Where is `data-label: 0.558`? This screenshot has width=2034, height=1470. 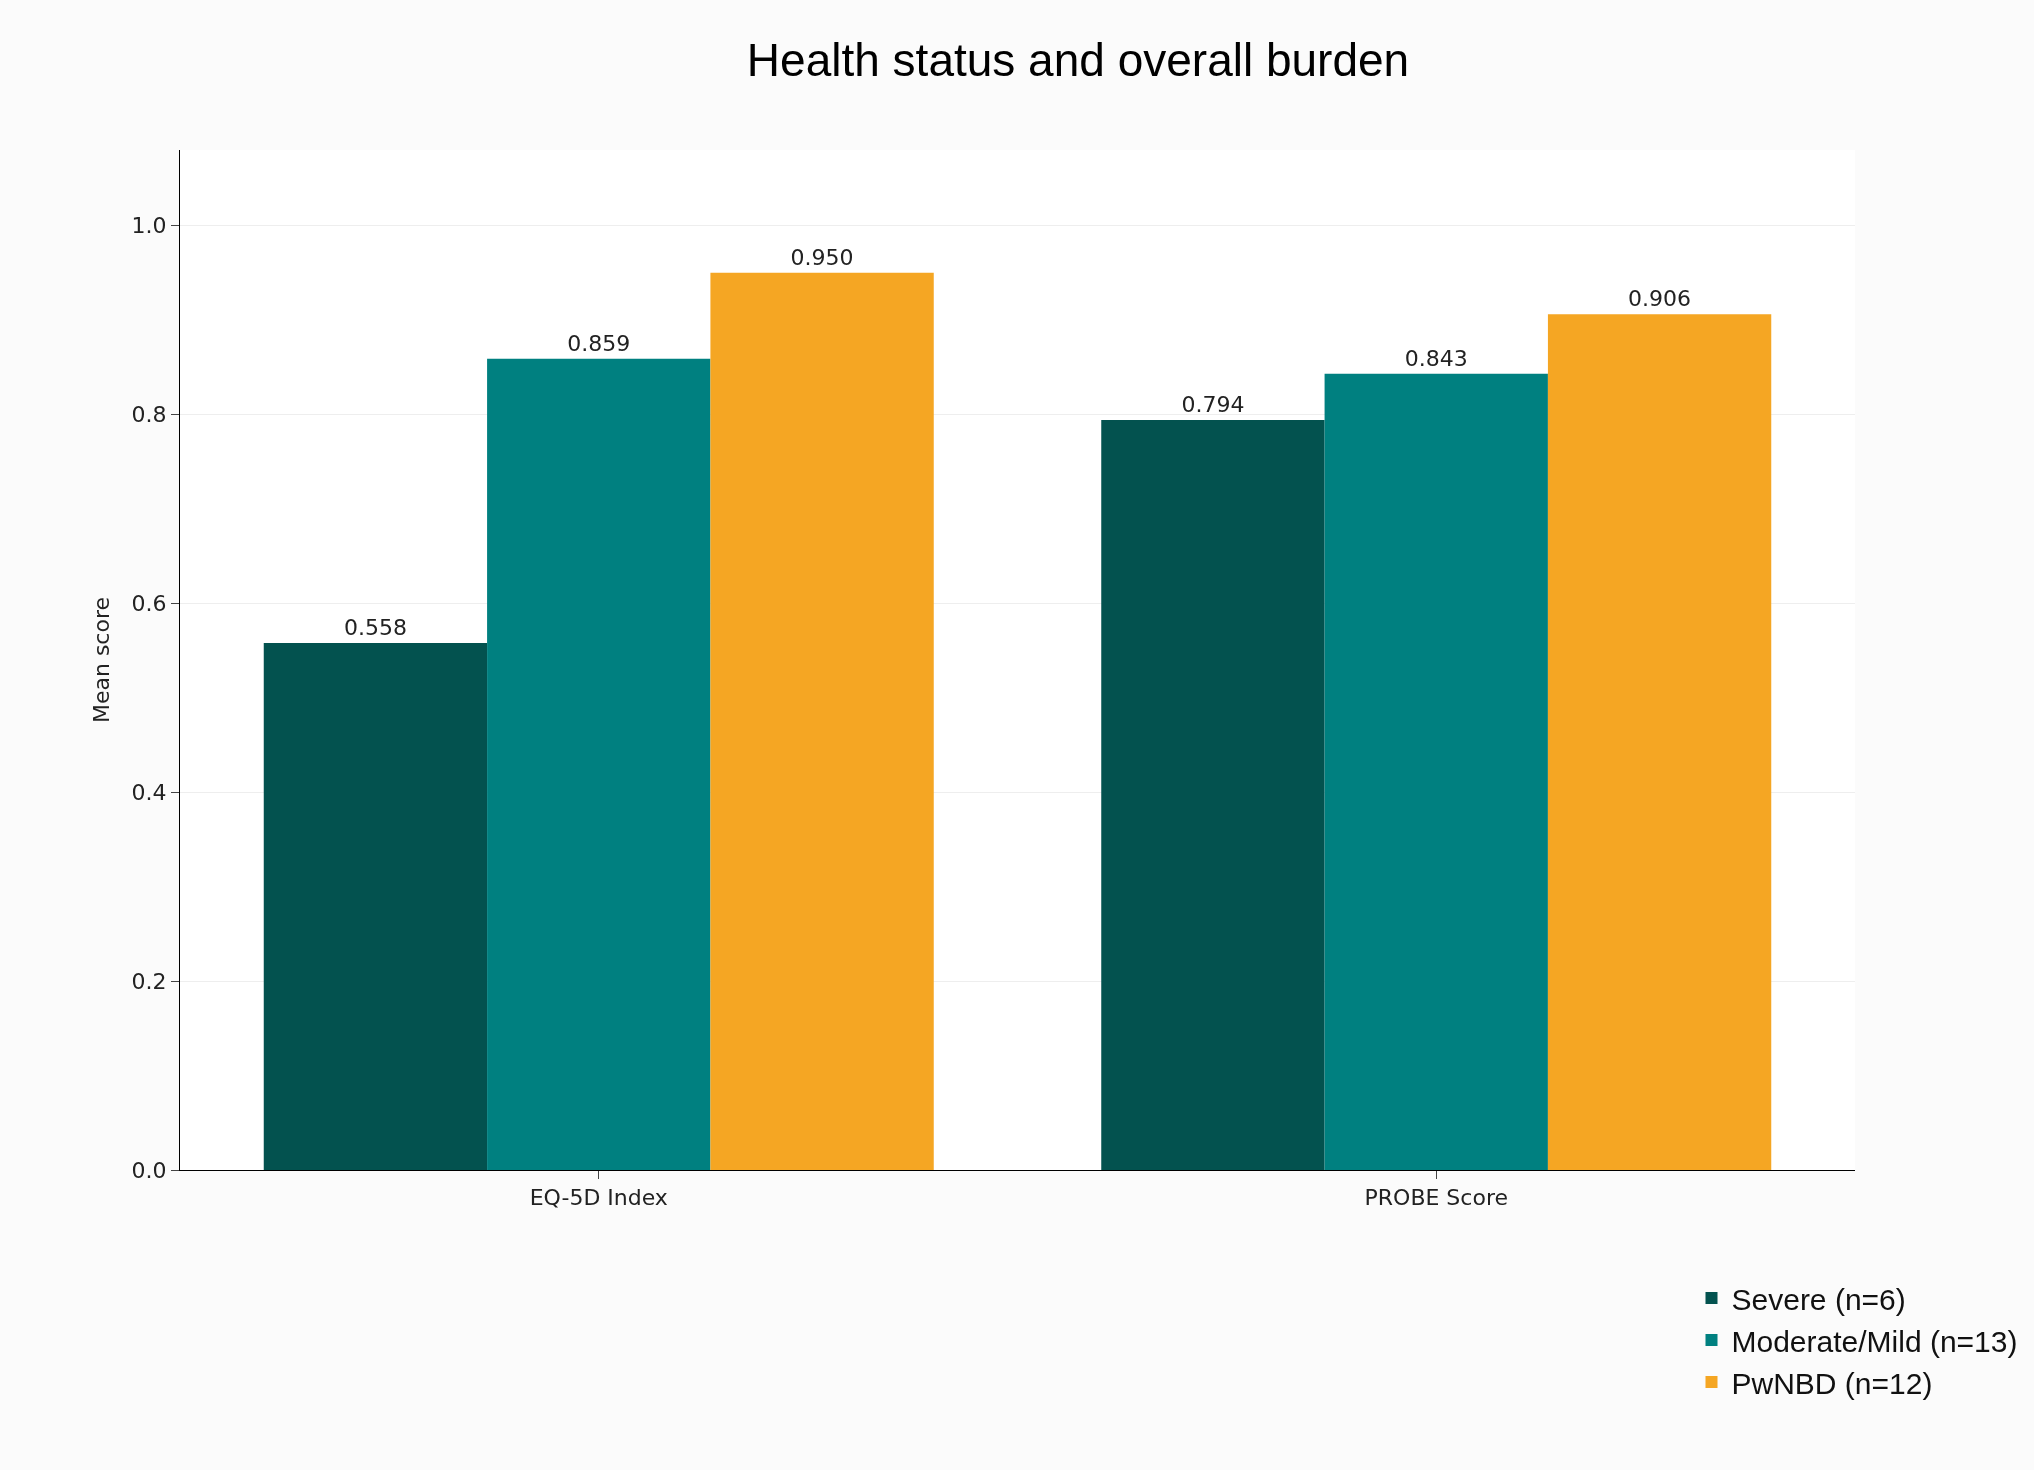 data-label: 0.558 is located at coordinates (375, 627).